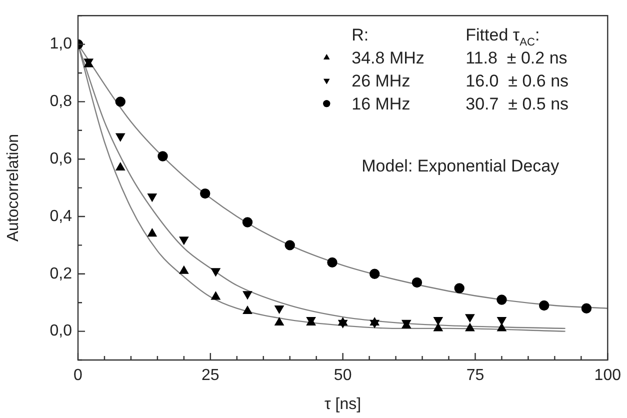 This screenshot has height=418, width=627. Describe the element at coordinates (61, 44) in the screenshot. I see `y-tick-label: 1,0` at that location.